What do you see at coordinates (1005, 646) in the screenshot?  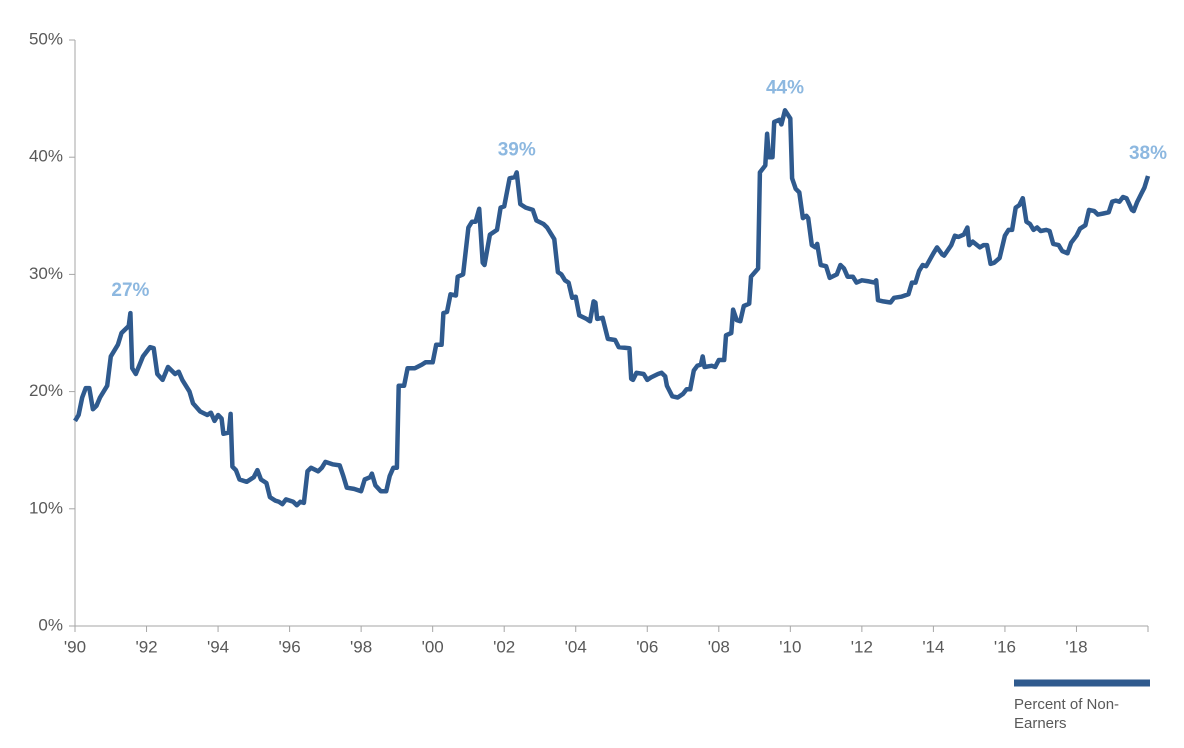 I see `x-tick-label: '16` at bounding box center [1005, 646].